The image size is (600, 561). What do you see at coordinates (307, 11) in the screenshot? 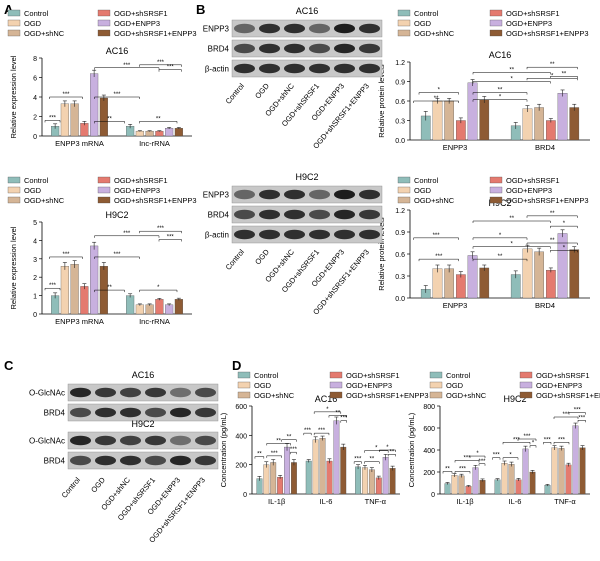
I see `blot-title: AC16` at bounding box center [307, 11].